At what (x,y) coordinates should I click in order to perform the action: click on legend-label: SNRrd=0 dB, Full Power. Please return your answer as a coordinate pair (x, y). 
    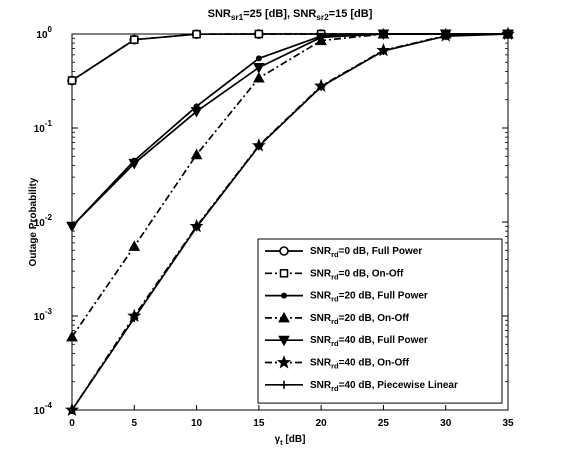
    Looking at the image, I should click on (366, 252).